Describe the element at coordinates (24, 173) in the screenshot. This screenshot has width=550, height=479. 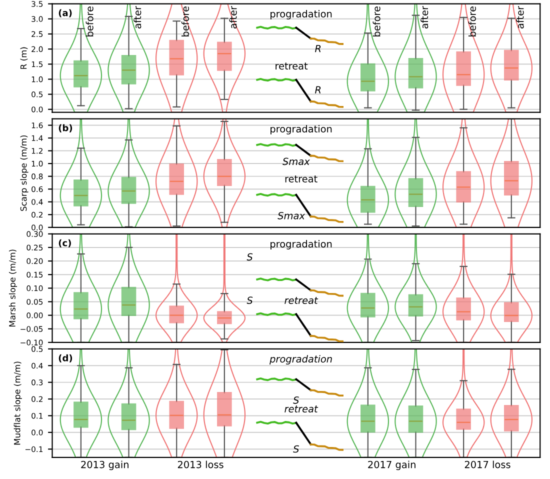
I see `y-axis-title: Scarp slope (m/m)` at that location.